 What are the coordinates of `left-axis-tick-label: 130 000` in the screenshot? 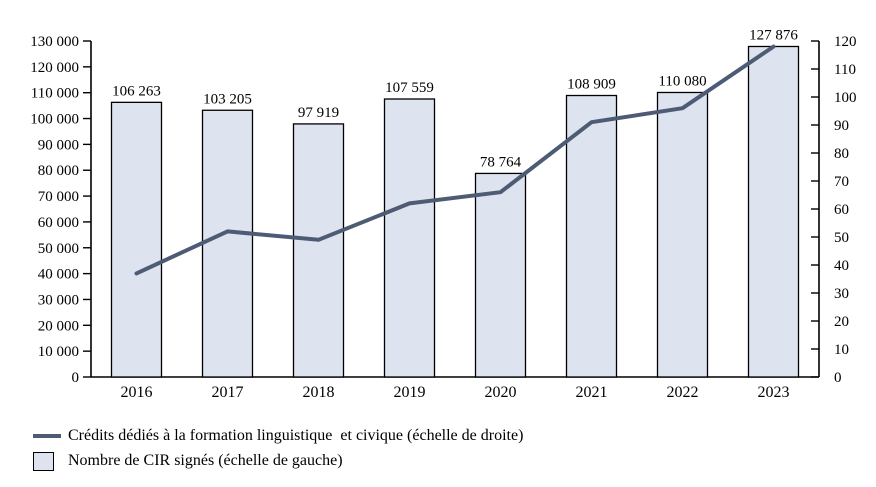 It's located at (54, 42).